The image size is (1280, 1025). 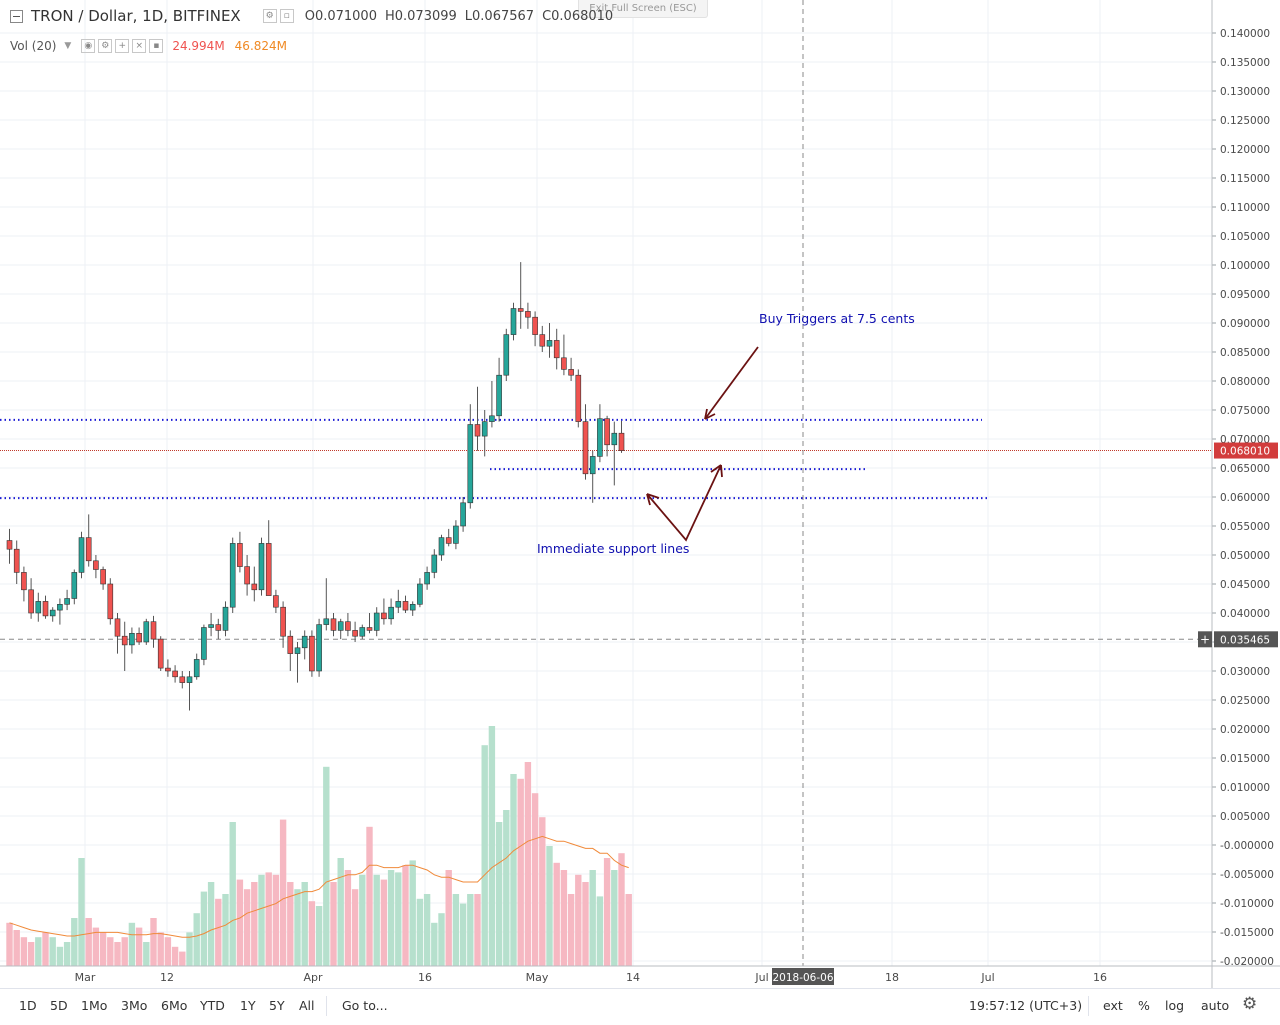 What do you see at coordinates (721, 471) in the screenshot?
I see `arrowhead` at bounding box center [721, 471].